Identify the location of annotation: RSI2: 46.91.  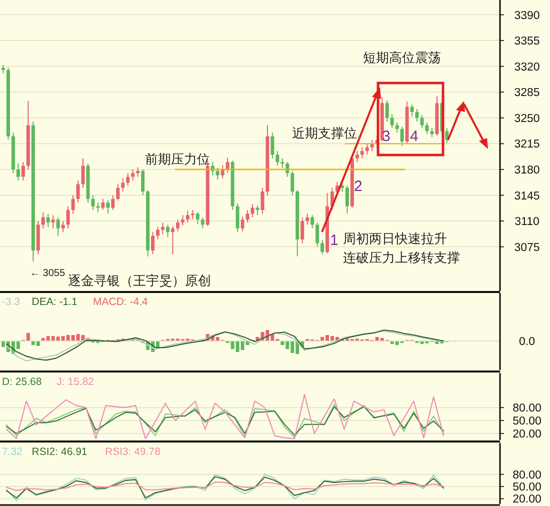
(60, 452).